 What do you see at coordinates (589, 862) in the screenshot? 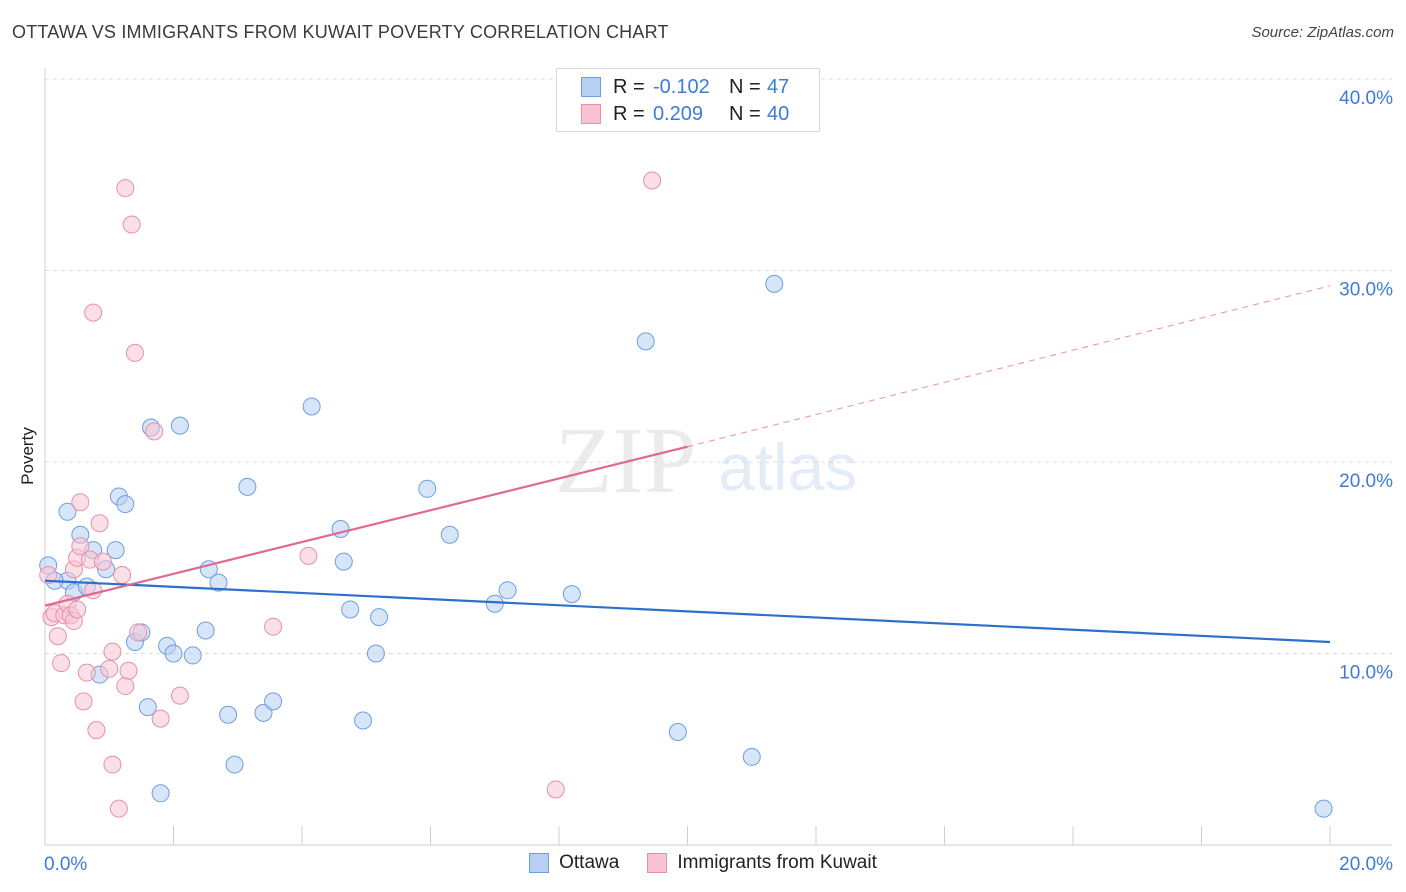
I see `ottawa-legend-label: Ottawa` at bounding box center [589, 862].